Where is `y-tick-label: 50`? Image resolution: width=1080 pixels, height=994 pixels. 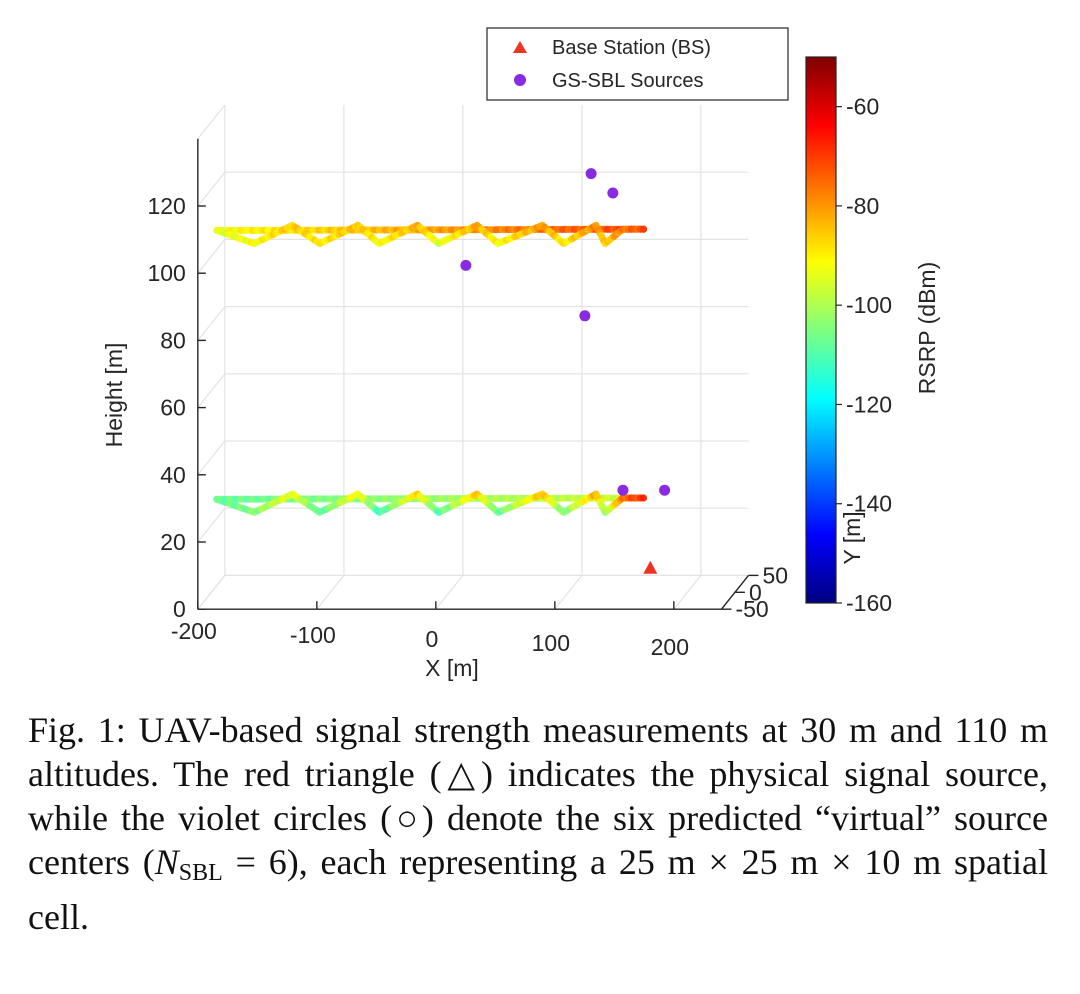 y-tick-label: 50 is located at coordinates (775, 575).